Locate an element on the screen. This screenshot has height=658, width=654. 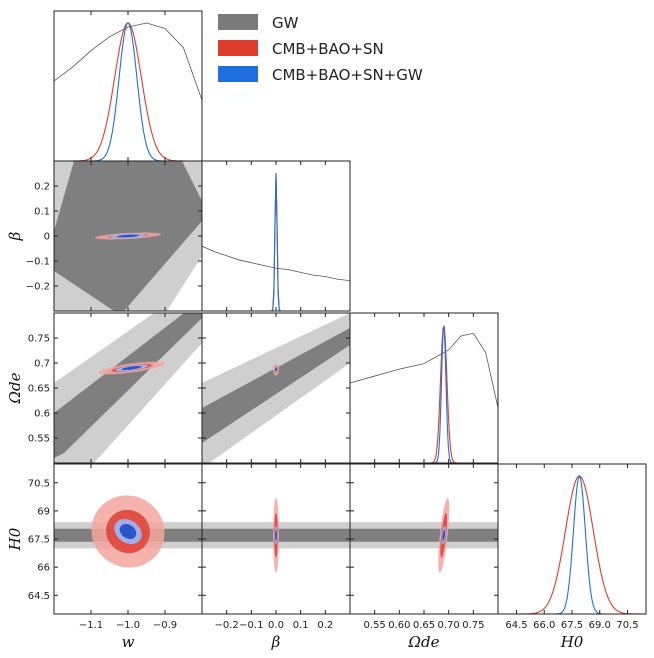
y-tick-label: 0.75 is located at coordinates (39, 339).